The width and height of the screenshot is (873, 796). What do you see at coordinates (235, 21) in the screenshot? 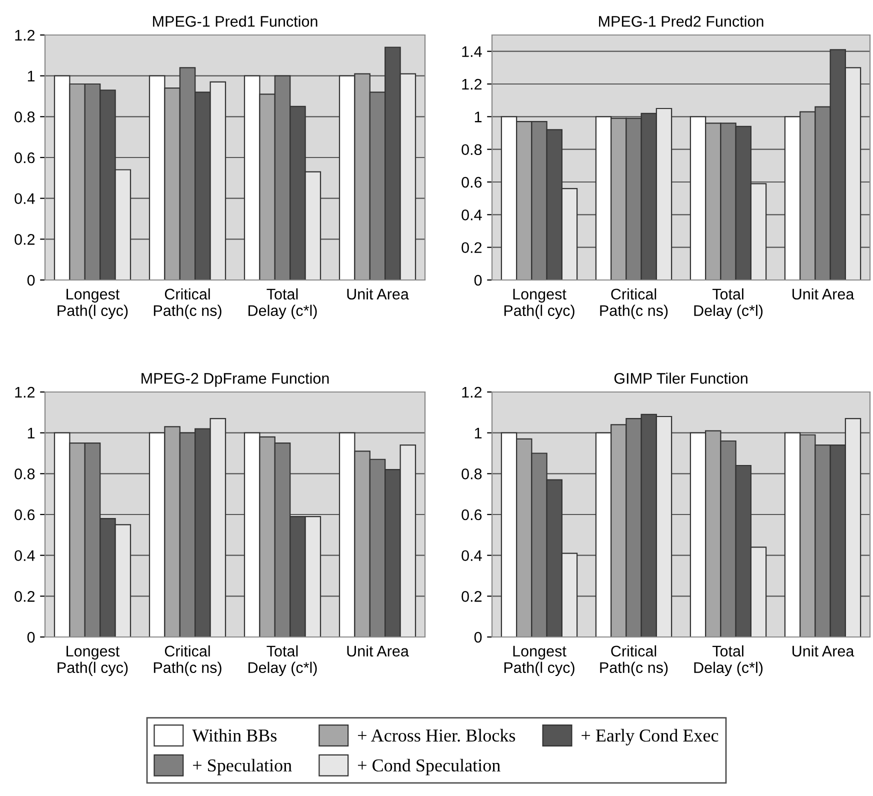
I see `chart-title: MPEG-1 Pred1 Function` at bounding box center [235, 21].